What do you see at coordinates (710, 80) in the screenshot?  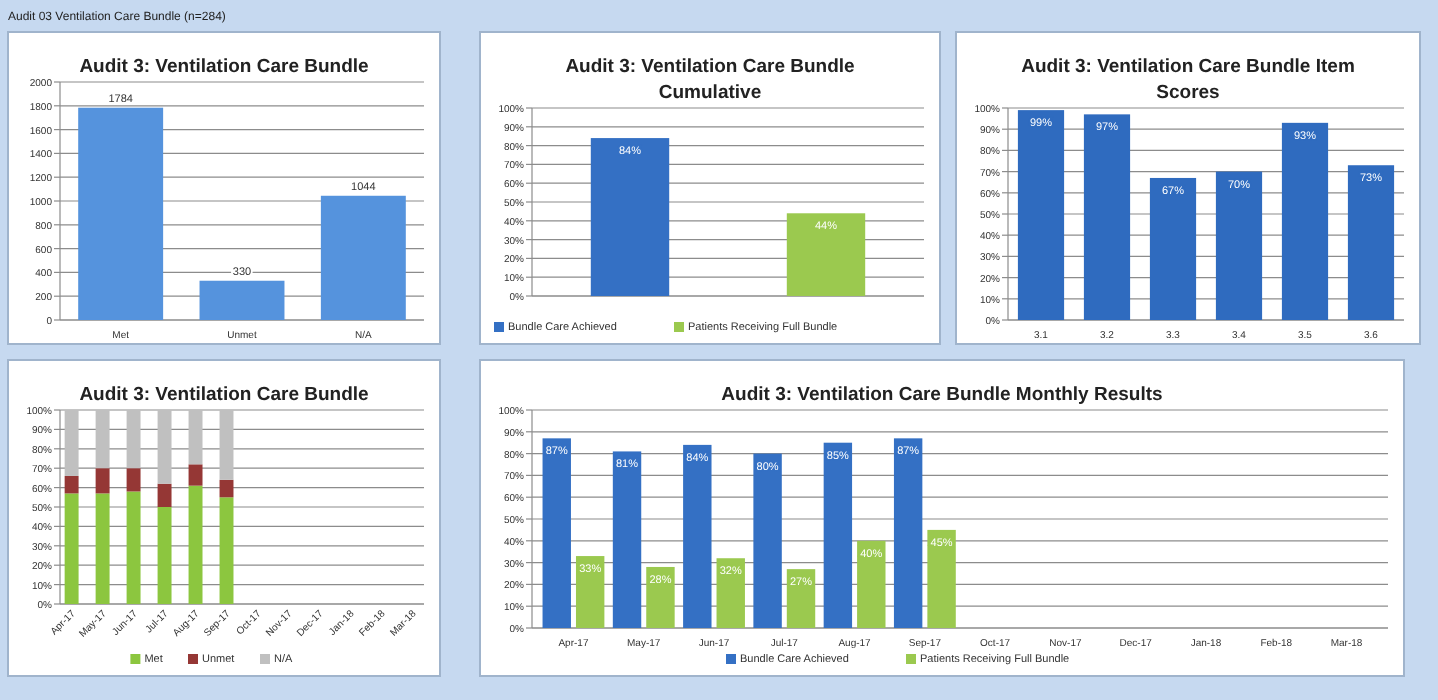 I see `chart-title: Audit 3: Ventilation Care Bundle Cumulative` at bounding box center [710, 80].